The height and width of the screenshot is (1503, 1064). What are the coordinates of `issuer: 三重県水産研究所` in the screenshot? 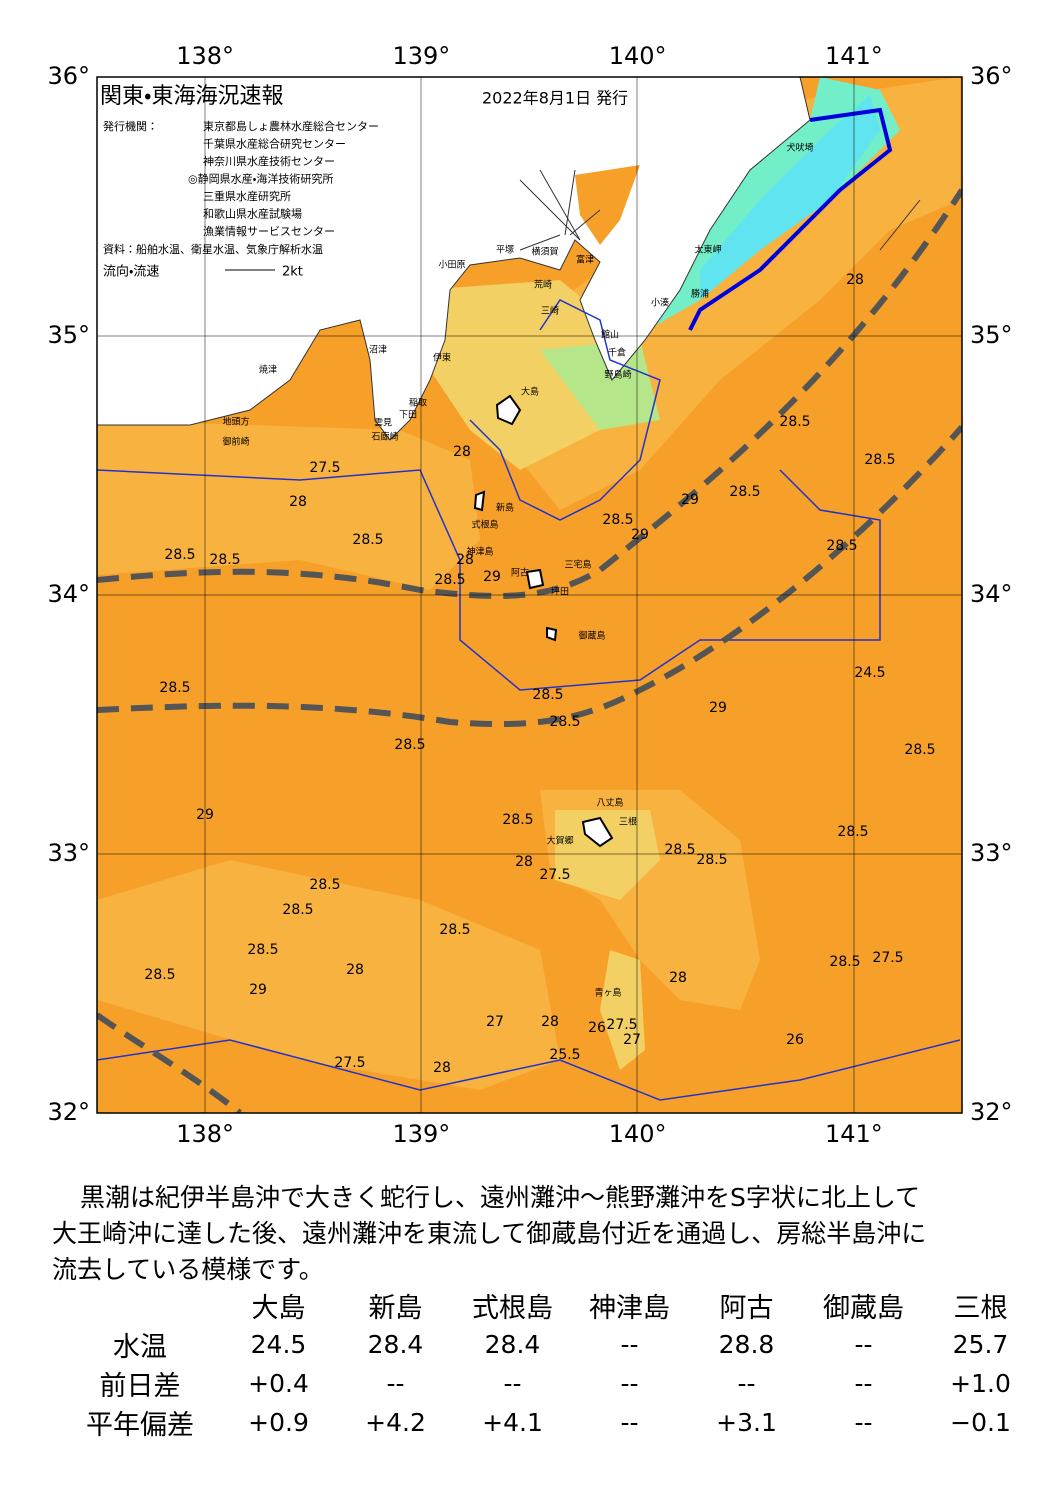 It's located at (247, 196).